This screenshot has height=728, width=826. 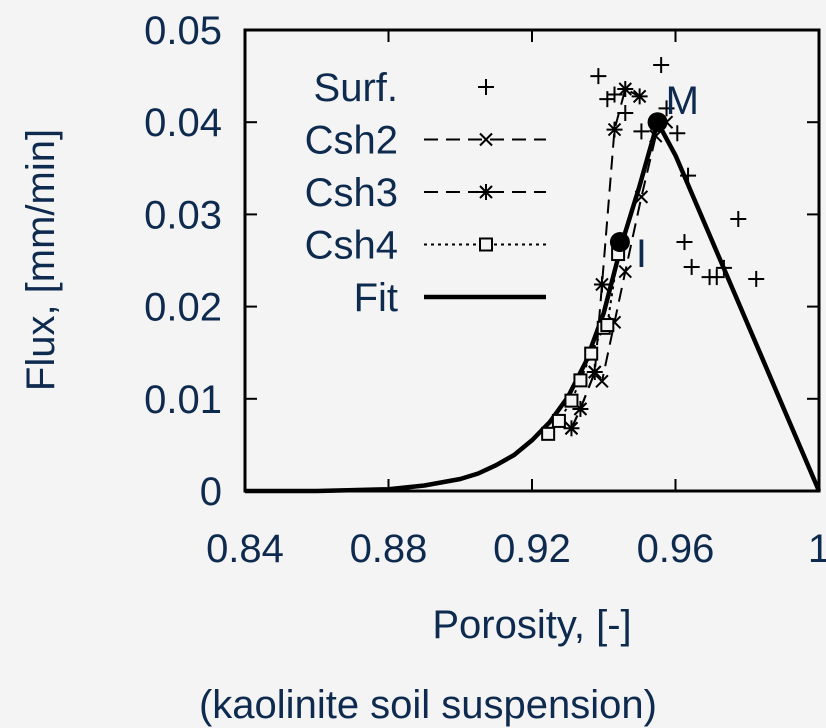 I want to click on x-tick-label: 0.96, so click(x=676, y=549).